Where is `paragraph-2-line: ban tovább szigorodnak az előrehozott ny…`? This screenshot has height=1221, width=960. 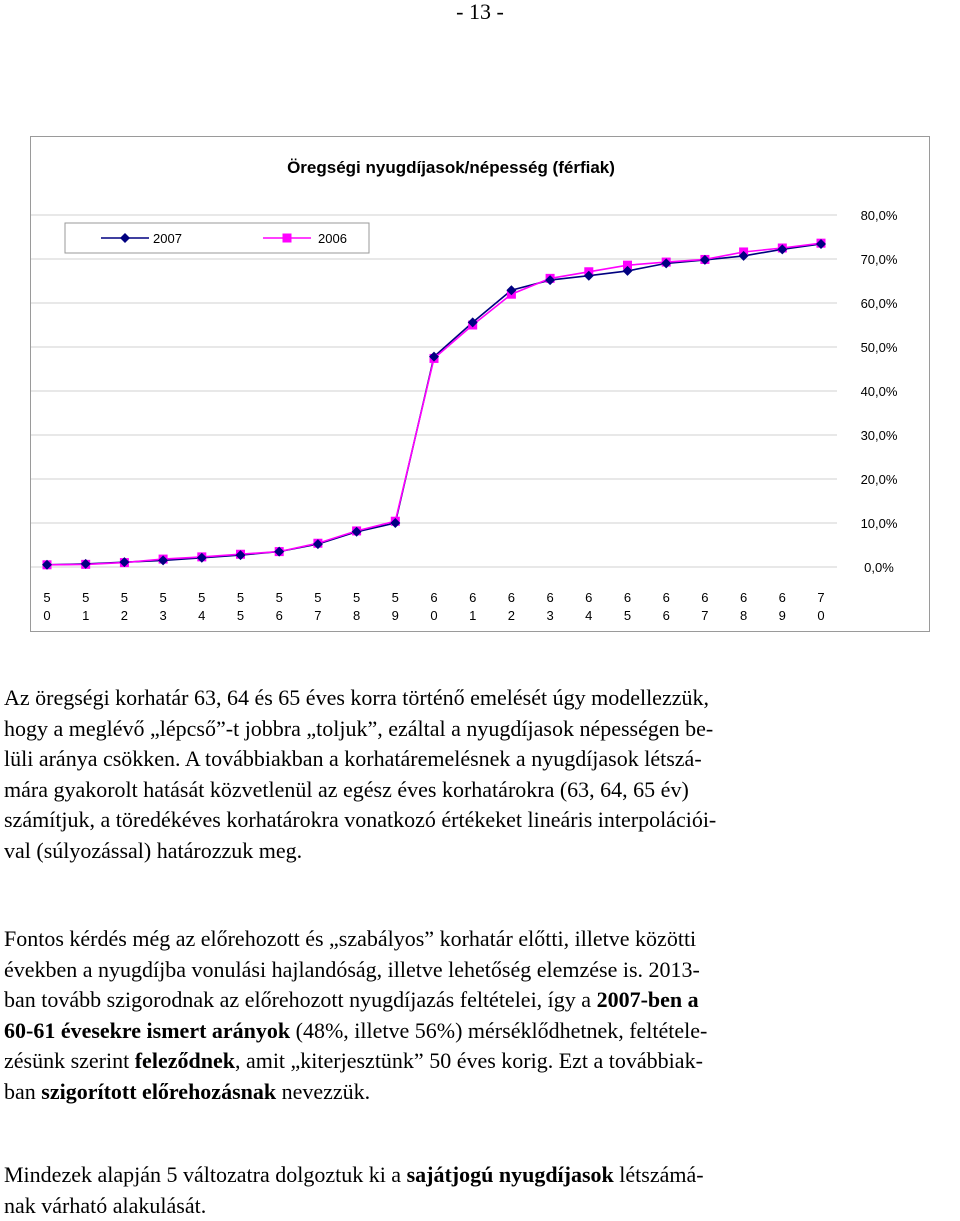
paragraph-2-line: ban tovább szigorodnak az előrehozott ny… is located at coordinates (480, 1000).